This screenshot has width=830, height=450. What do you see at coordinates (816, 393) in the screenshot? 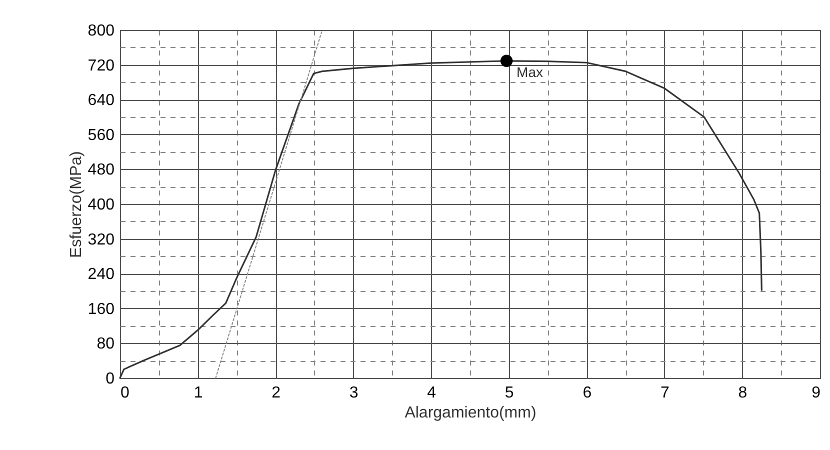
I see `x-tick-label: 9` at bounding box center [816, 393].